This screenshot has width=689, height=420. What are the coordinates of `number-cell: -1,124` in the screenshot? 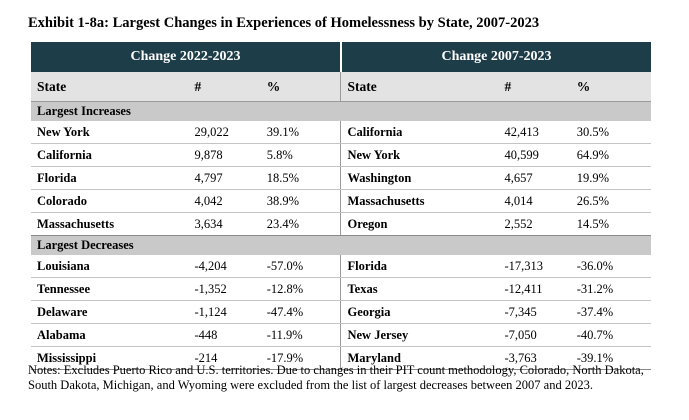 It's located at (224, 312).